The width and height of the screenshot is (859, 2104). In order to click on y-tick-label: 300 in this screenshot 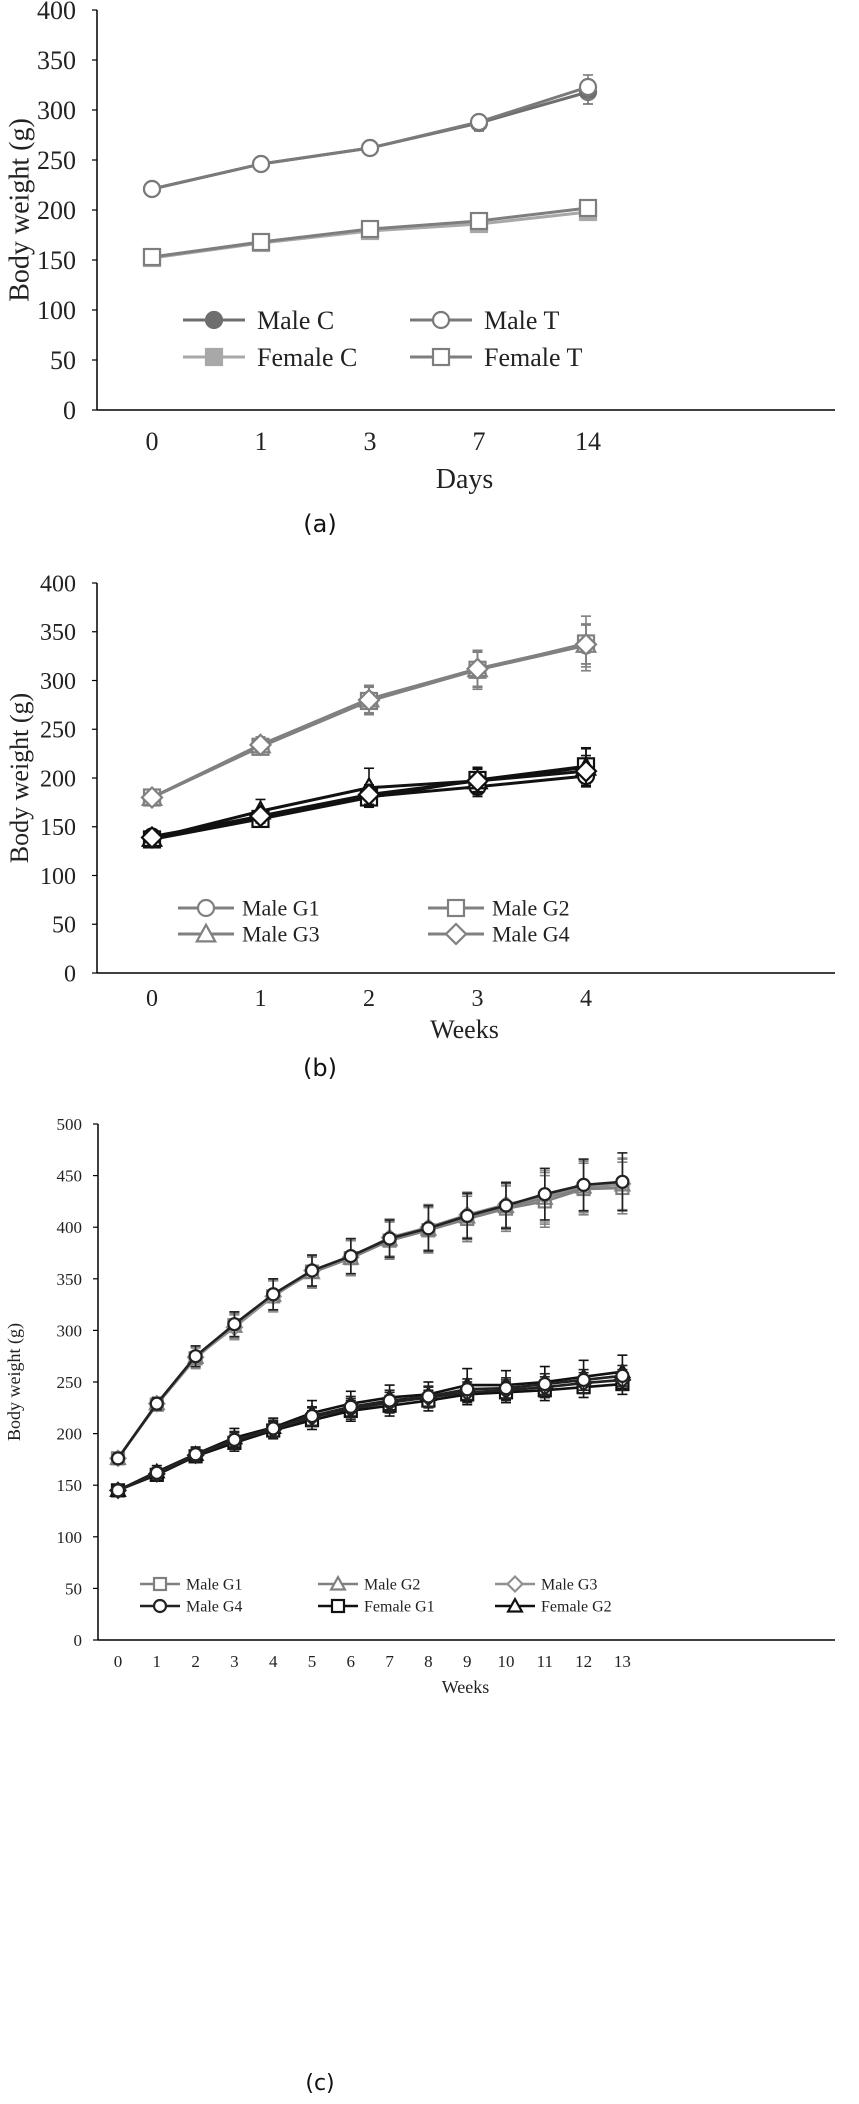, I will do `click(58, 682)`.